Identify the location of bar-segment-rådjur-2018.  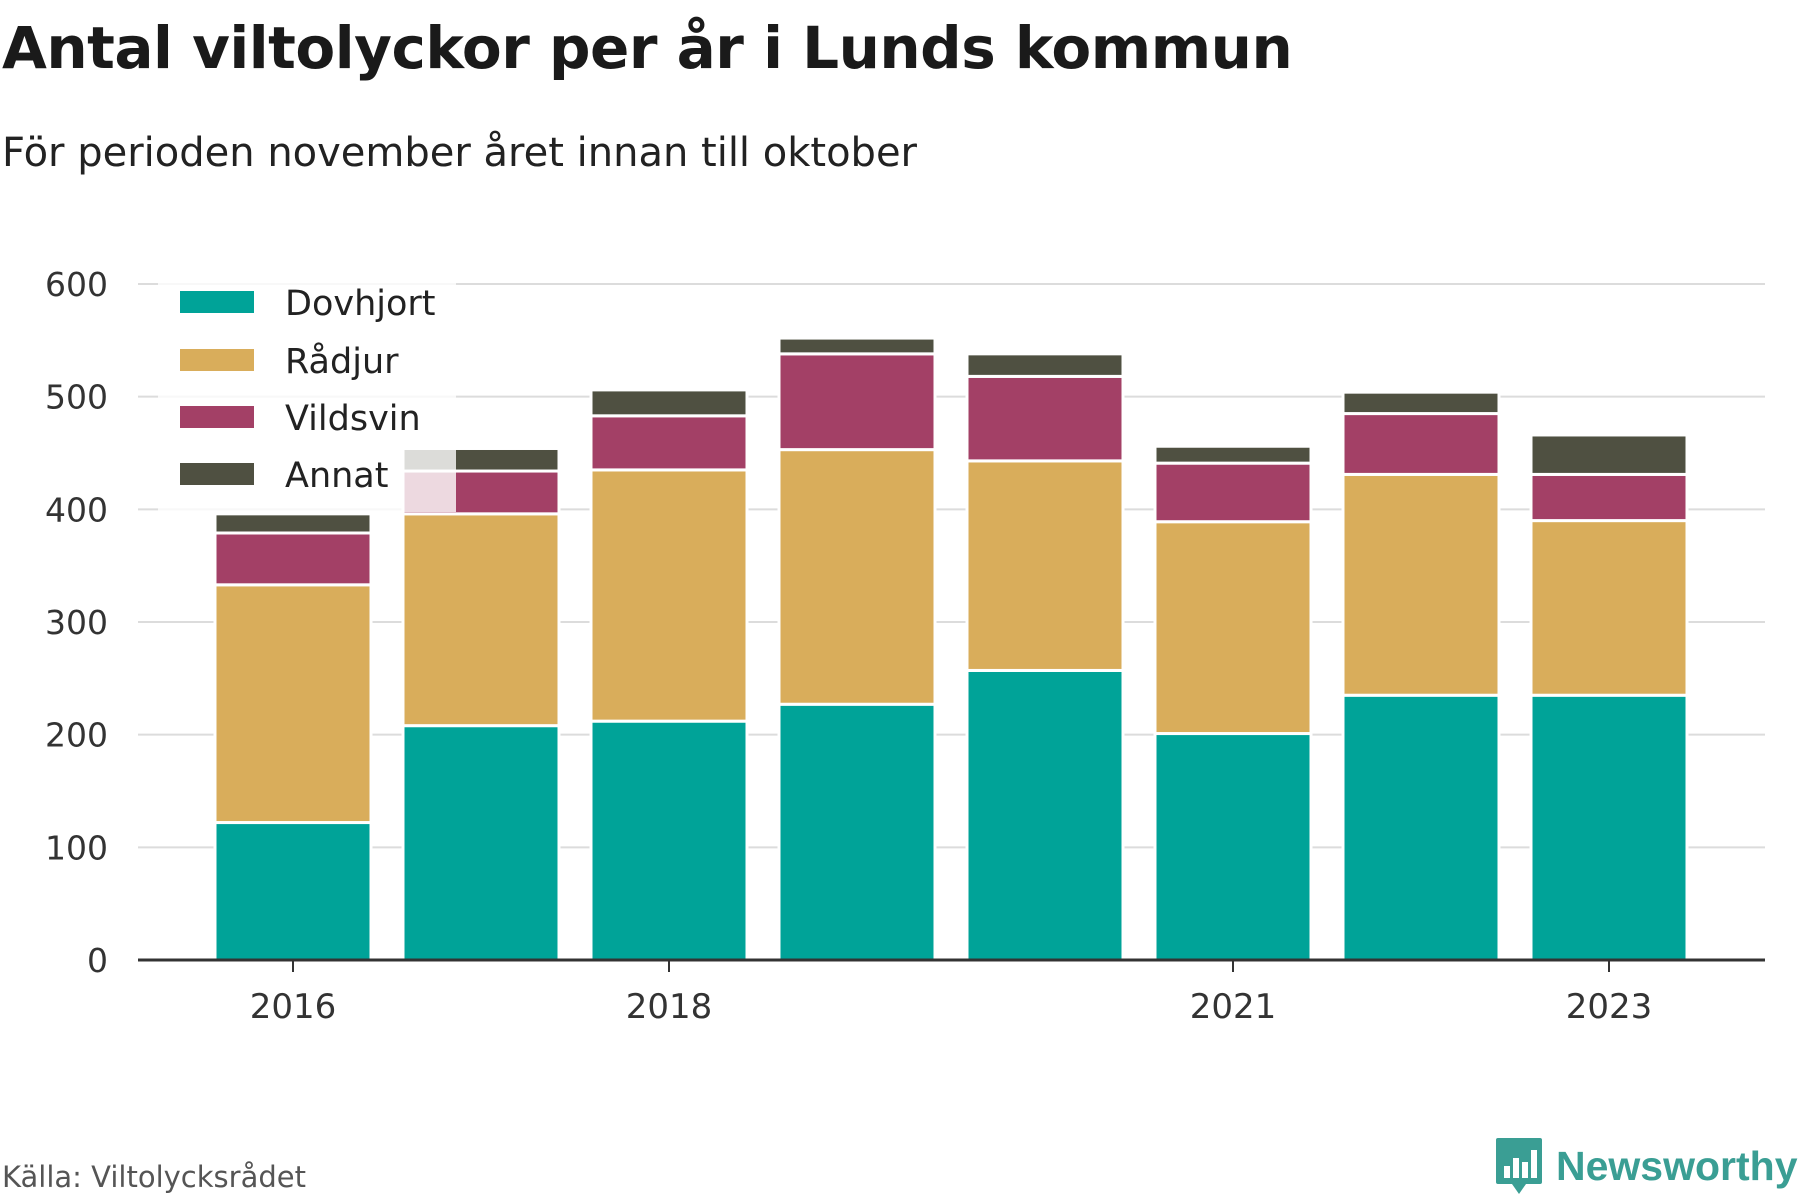
(669, 595).